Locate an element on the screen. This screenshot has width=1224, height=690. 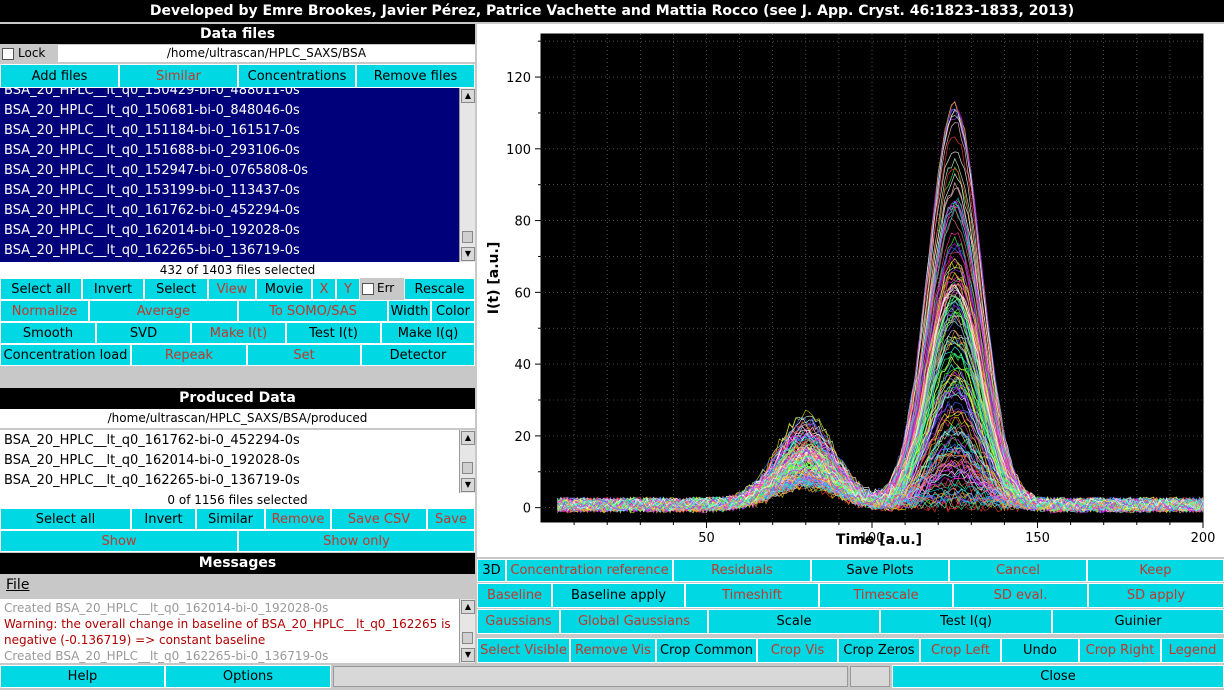
invert-button: Invert is located at coordinates (113, 289).